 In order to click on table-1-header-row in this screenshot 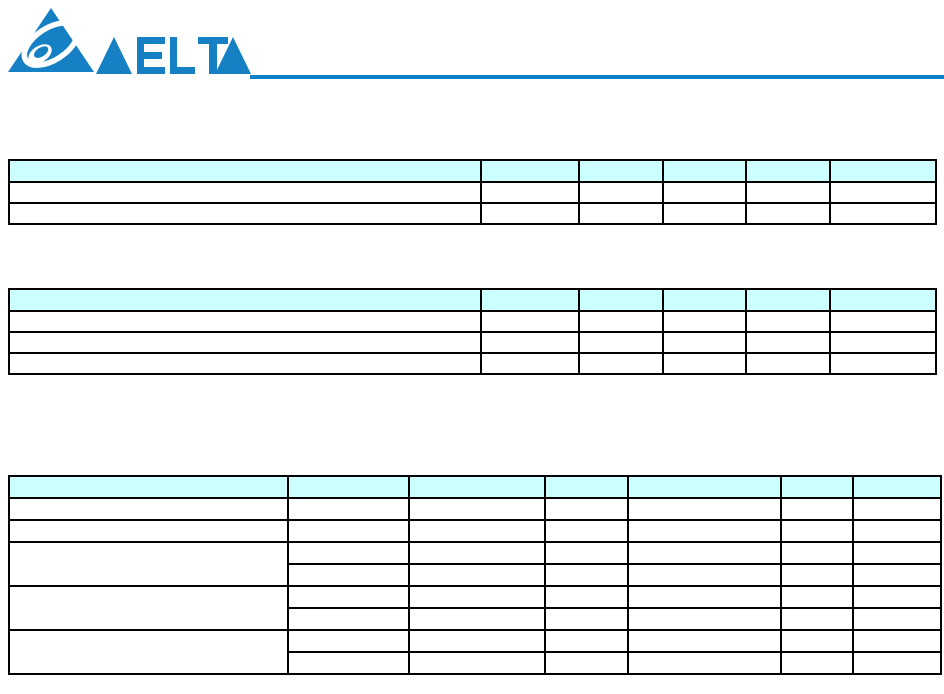, I will do `click(472, 171)`.